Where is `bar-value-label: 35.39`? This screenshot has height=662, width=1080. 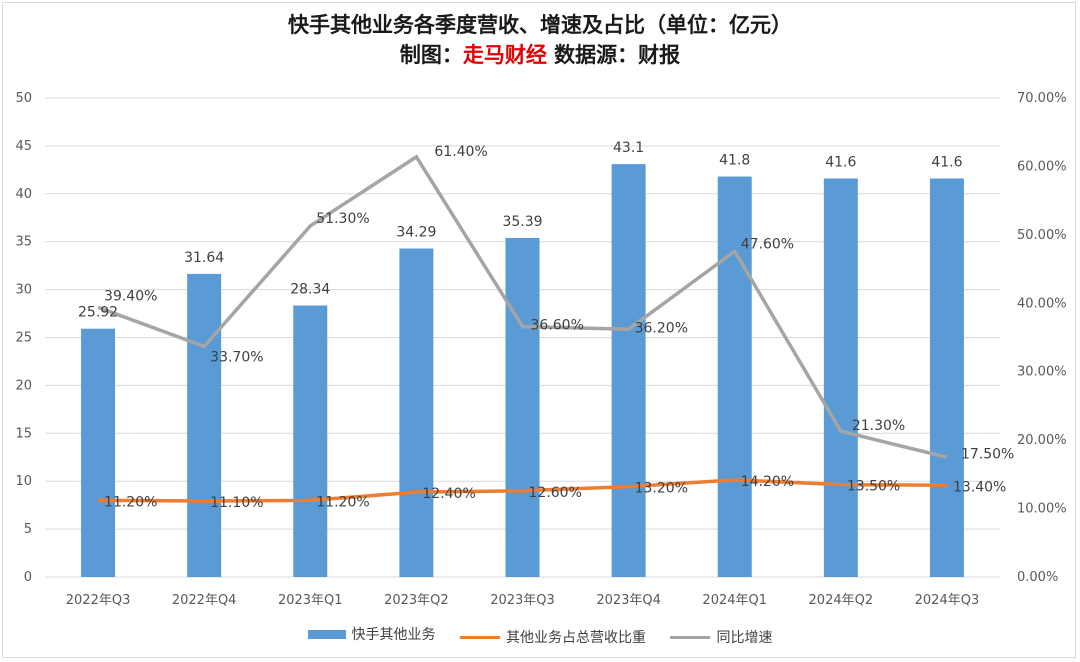 bar-value-label: 35.39 is located at coordinates (522, 222).